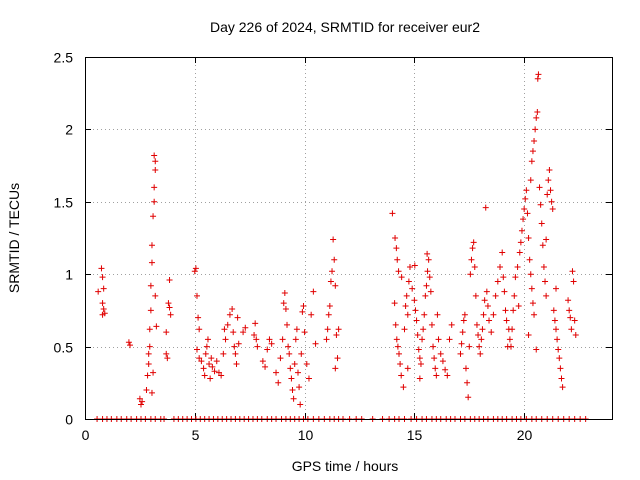  Describe the element at coordinates (415, 435) in the screenshot. I see `x-tick-label: 15` at that location.